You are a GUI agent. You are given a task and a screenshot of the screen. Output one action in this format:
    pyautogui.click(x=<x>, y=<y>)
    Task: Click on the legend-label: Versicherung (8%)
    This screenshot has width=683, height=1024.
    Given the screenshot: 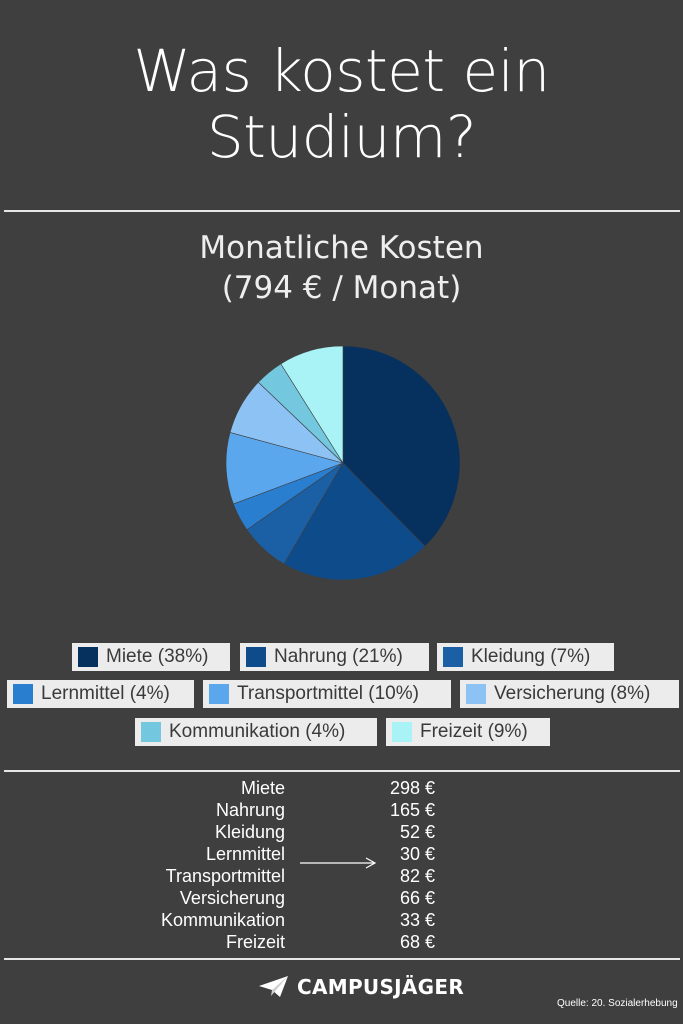 What is the action you would take?
    pyautogui.click(x=572, y=693)
    